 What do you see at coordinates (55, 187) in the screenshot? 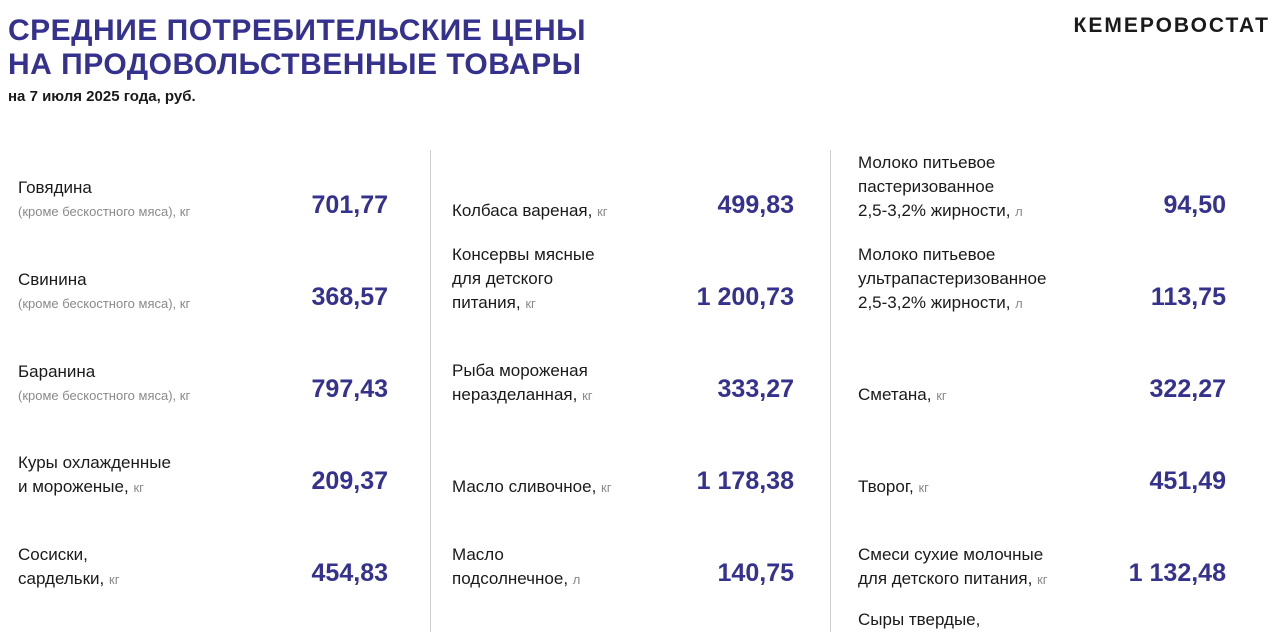
I see `product-name-text: Говядина` at bounding box center [55, 187].